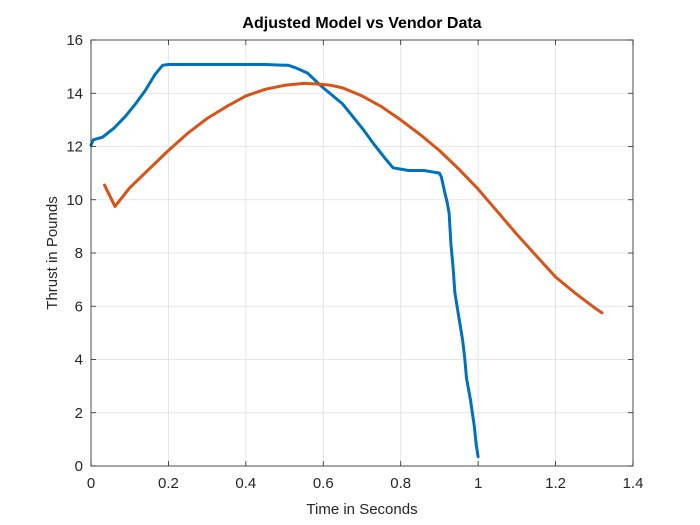 The image size is (700, 525). I want to click on y-axis-label: Thrust in Pounds, so click(52, 252).